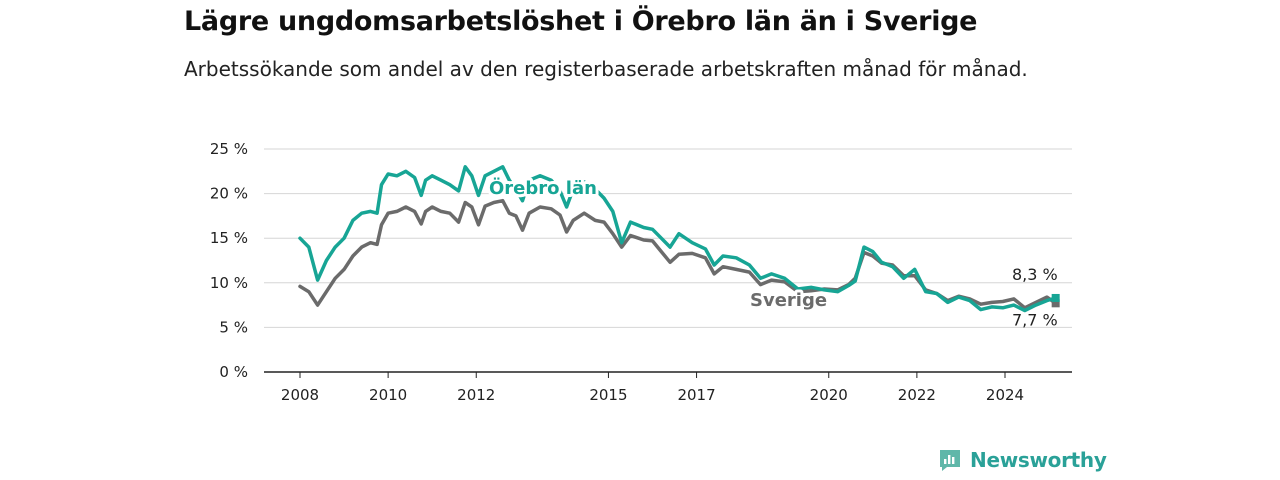 This screenshot has width=1280, height=480. I want to click on series-label-sverige: Sverige, so click(788, 300).